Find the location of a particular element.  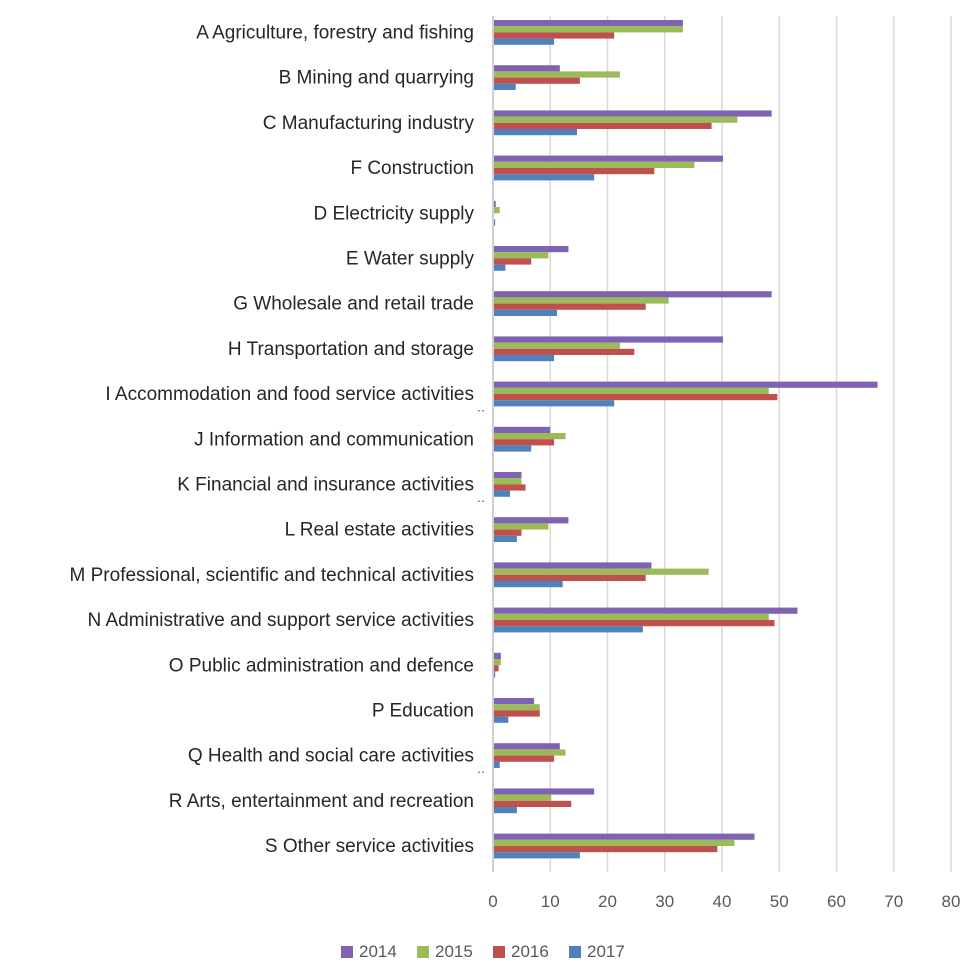

category-label: B Mining and quarrying is located at coordinates (376, 78).